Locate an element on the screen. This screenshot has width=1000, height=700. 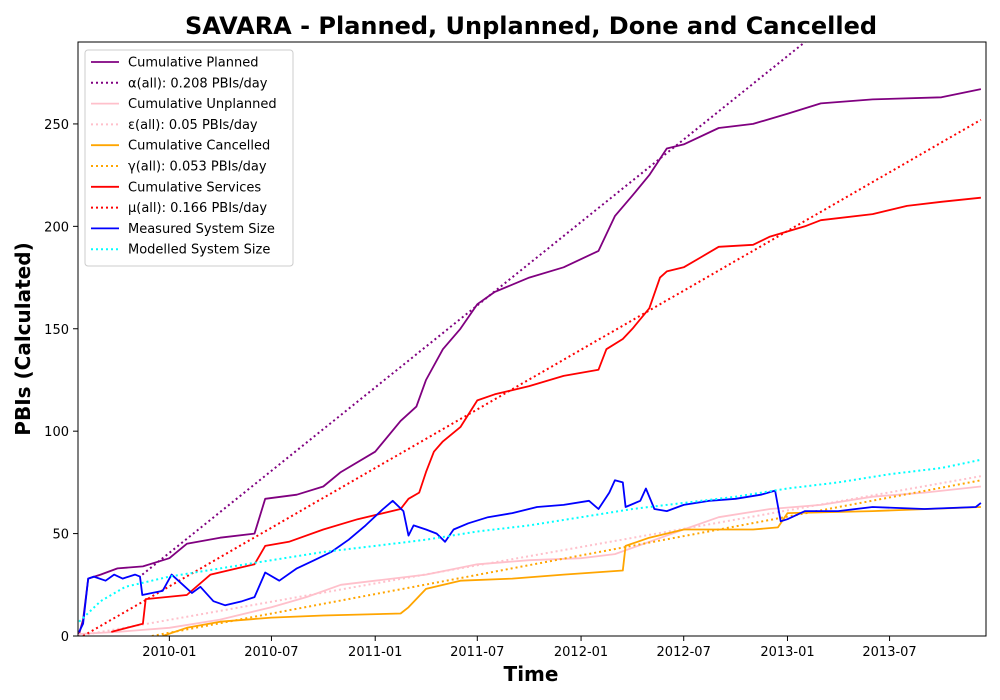
y-axis: 0 50 100 150 200 250 is located at coordinates (61, 381).